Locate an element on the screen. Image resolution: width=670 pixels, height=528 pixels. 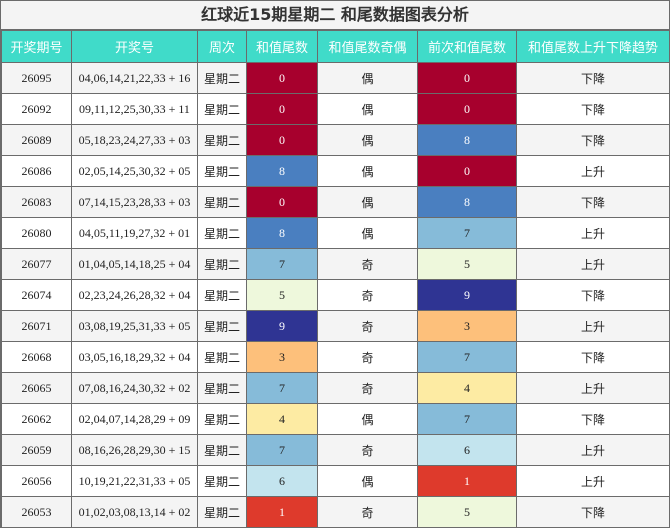
cell-prev-tail: 1 is located at coordinates (467, 481).